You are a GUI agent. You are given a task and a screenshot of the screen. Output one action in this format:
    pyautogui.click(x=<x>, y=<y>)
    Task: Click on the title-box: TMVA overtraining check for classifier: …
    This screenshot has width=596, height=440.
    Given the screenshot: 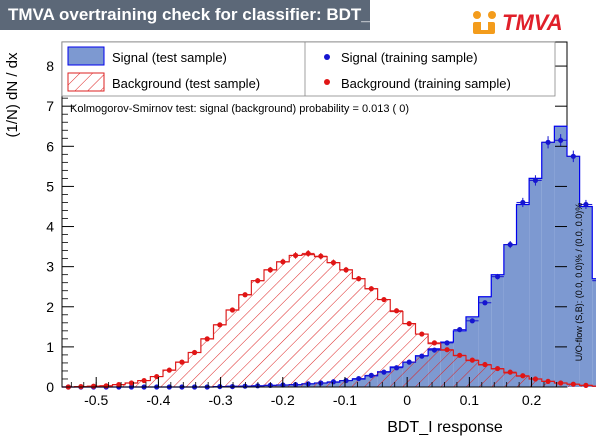 What is the action you would take?
    pyautogui.click(x=187, y=15)
    